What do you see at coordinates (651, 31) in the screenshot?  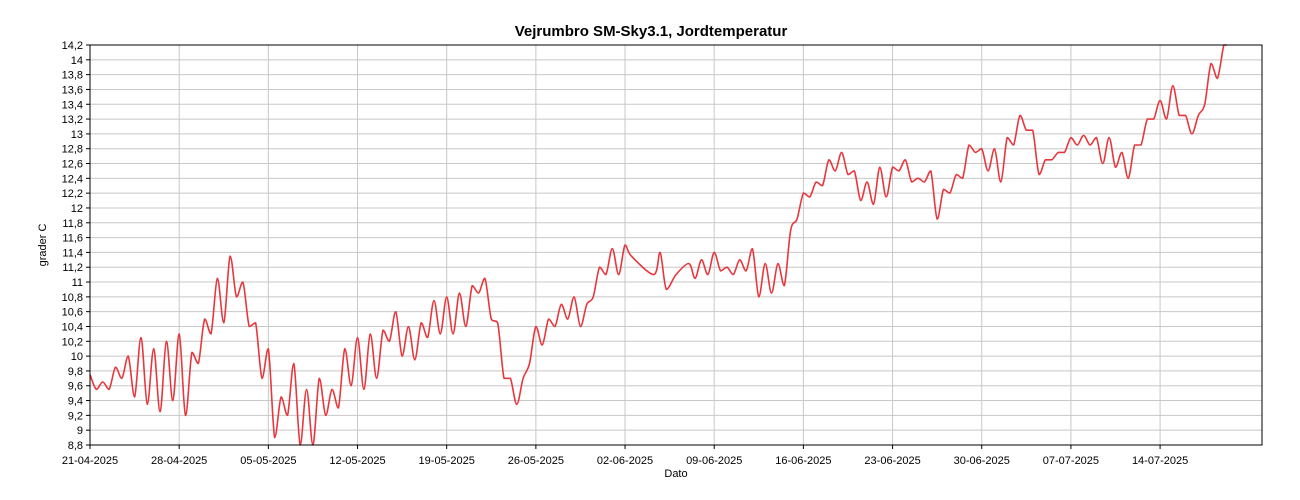 I see `chart-title: Vejrumbro SM-Sky3.1, Jordtemperatur` at bounding box center [651, 31].